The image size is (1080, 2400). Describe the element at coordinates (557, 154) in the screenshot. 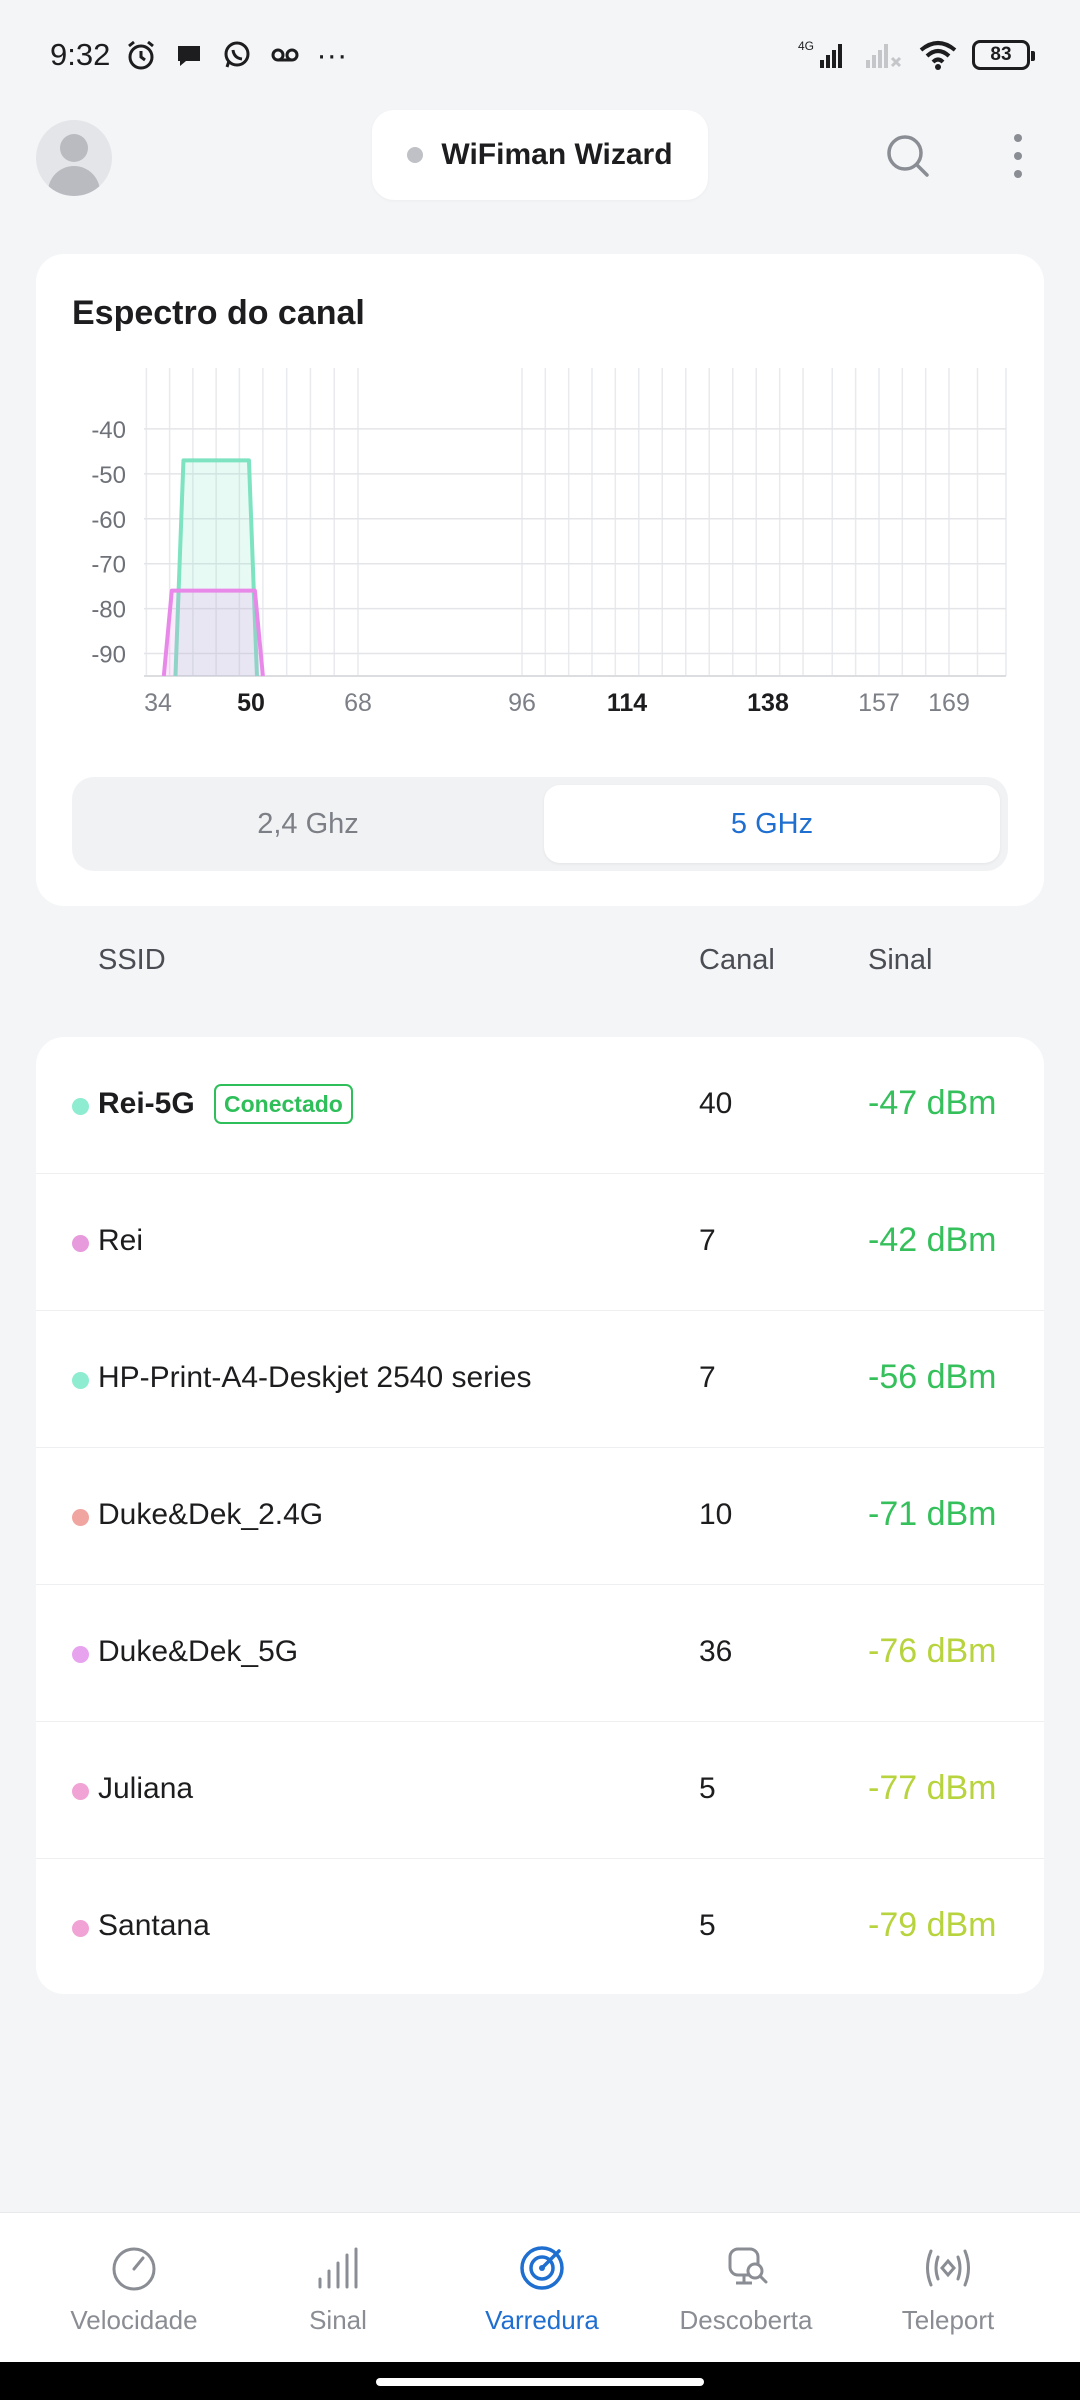

I see `wizard-label: WiFiman Wizard` at that location.